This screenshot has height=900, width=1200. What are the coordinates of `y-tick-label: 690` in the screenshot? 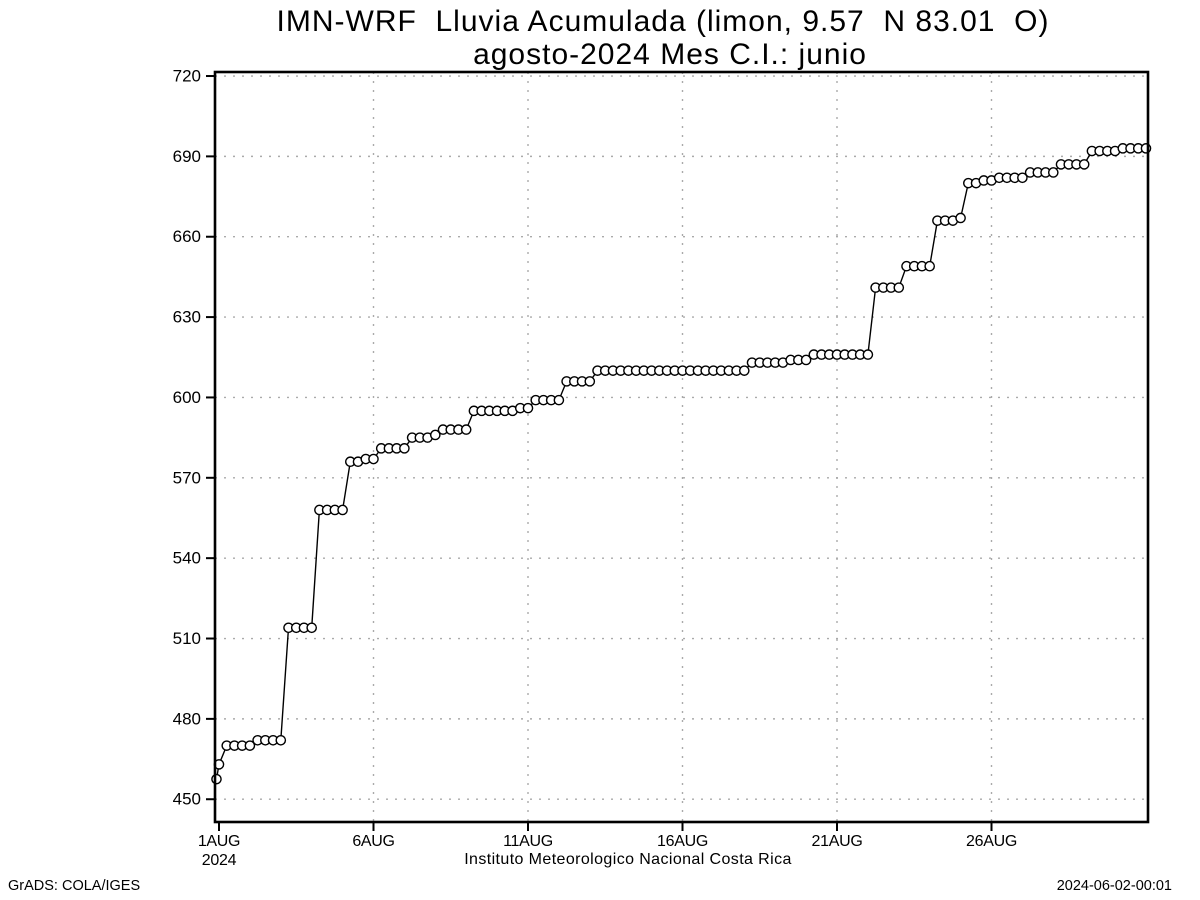 It's located at (187, 156).